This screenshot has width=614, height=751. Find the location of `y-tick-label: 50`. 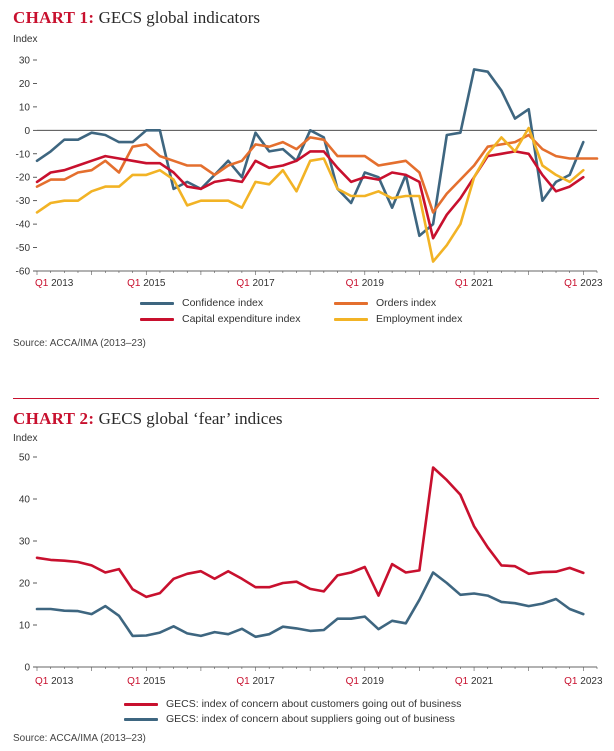

y-tick-label: 50 is located at coordinates (25, 458).